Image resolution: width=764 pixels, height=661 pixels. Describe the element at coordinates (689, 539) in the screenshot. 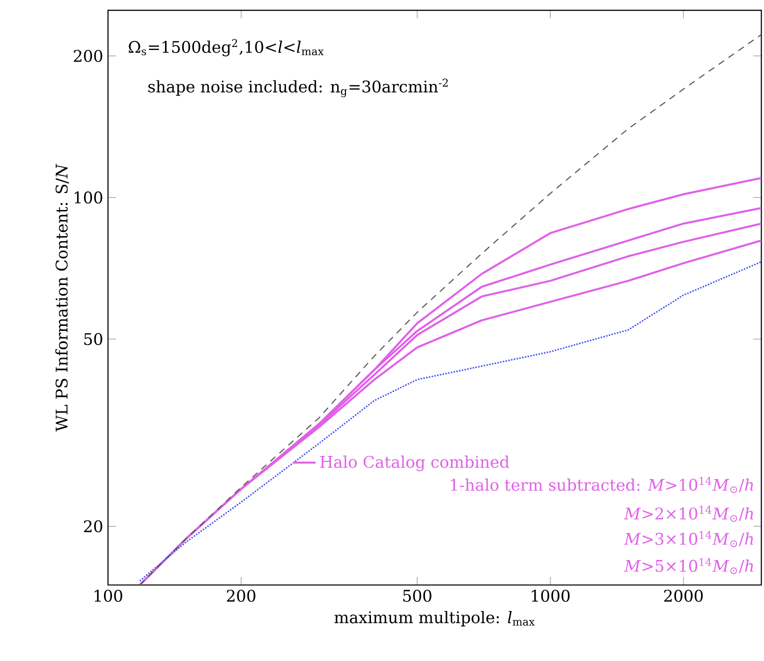

I see `annotation: M>3×10$^{14}$M$_{⊙}$/h` at that location.